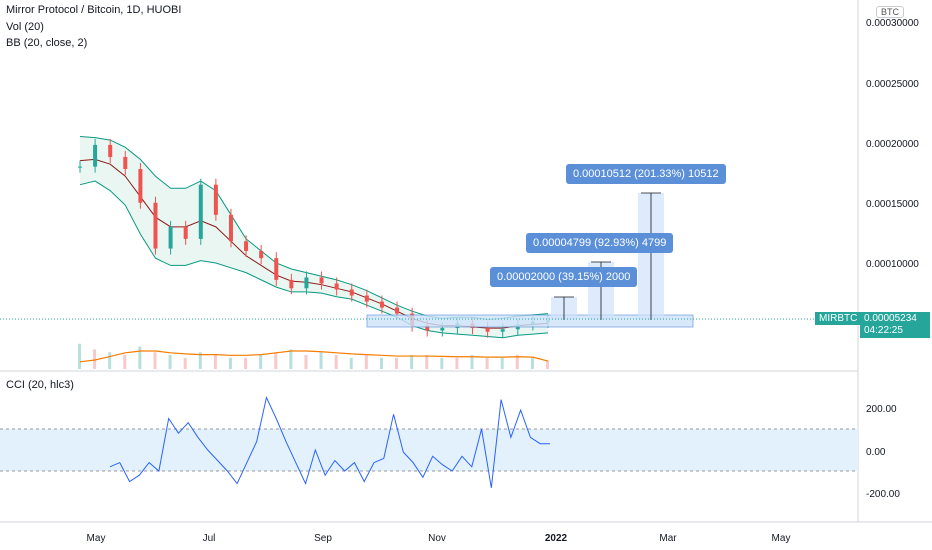 The height and width of the screenshot is (550, 932). I want to click on volume-bars, so click(313, 356).